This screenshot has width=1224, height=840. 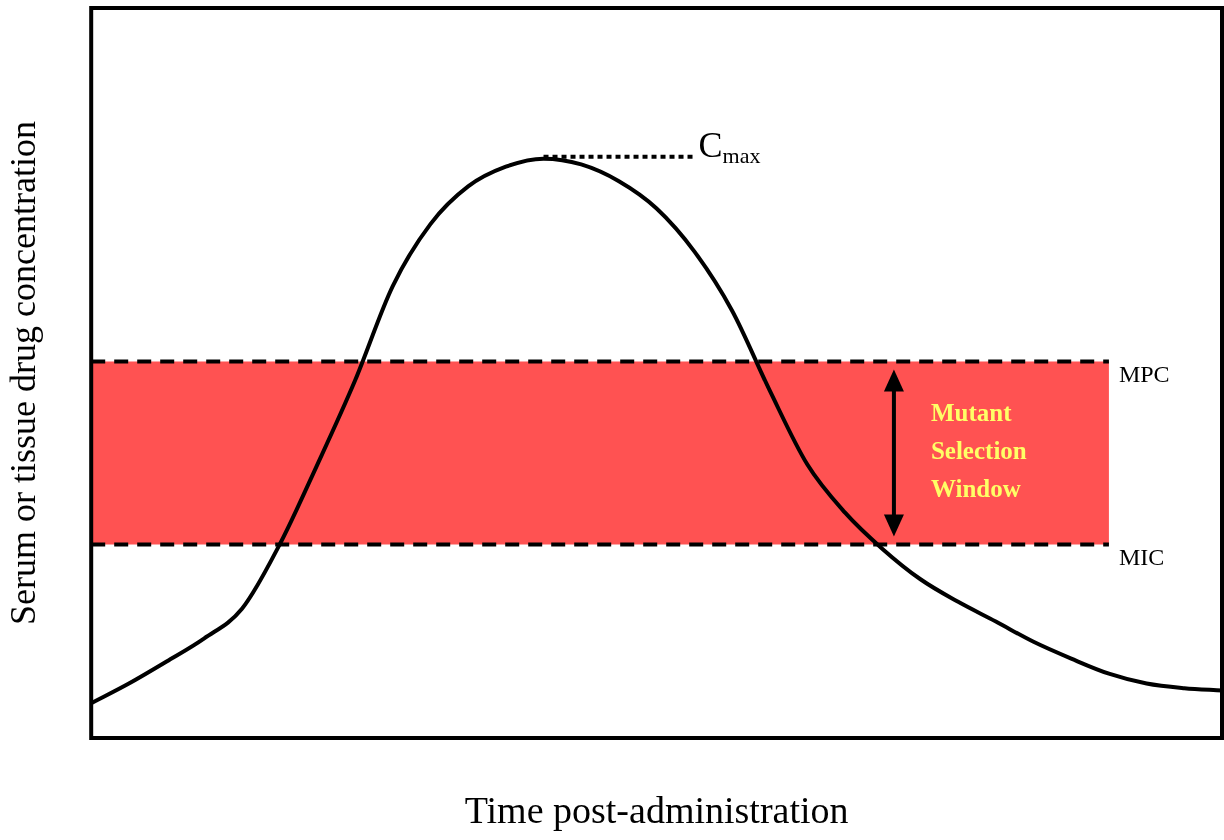 I want to click on ref-line-label: MIC, so click(x=1141, y=556).